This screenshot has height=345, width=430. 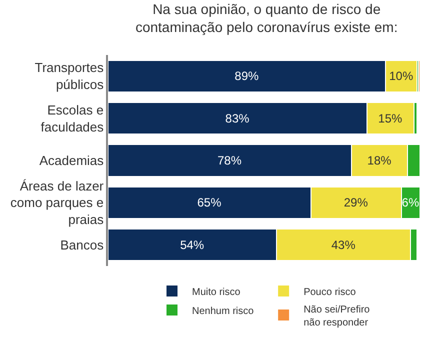 I want to click on y-tick-label: Áreas de lazer como parques e praias, so click(x=57, y=203).